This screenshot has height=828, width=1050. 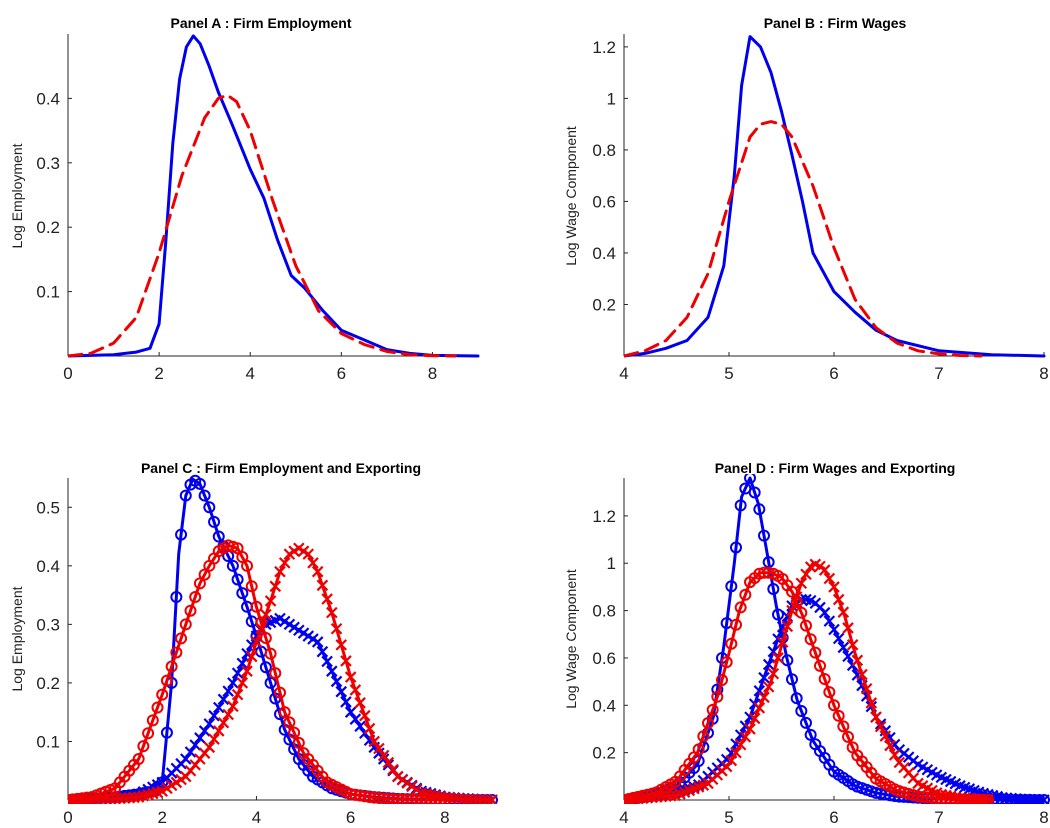 What do you see at coordinates (48, 683) in the screenshot?
I see `y-tick-label: 0.2` at bounding box center [48, 683].